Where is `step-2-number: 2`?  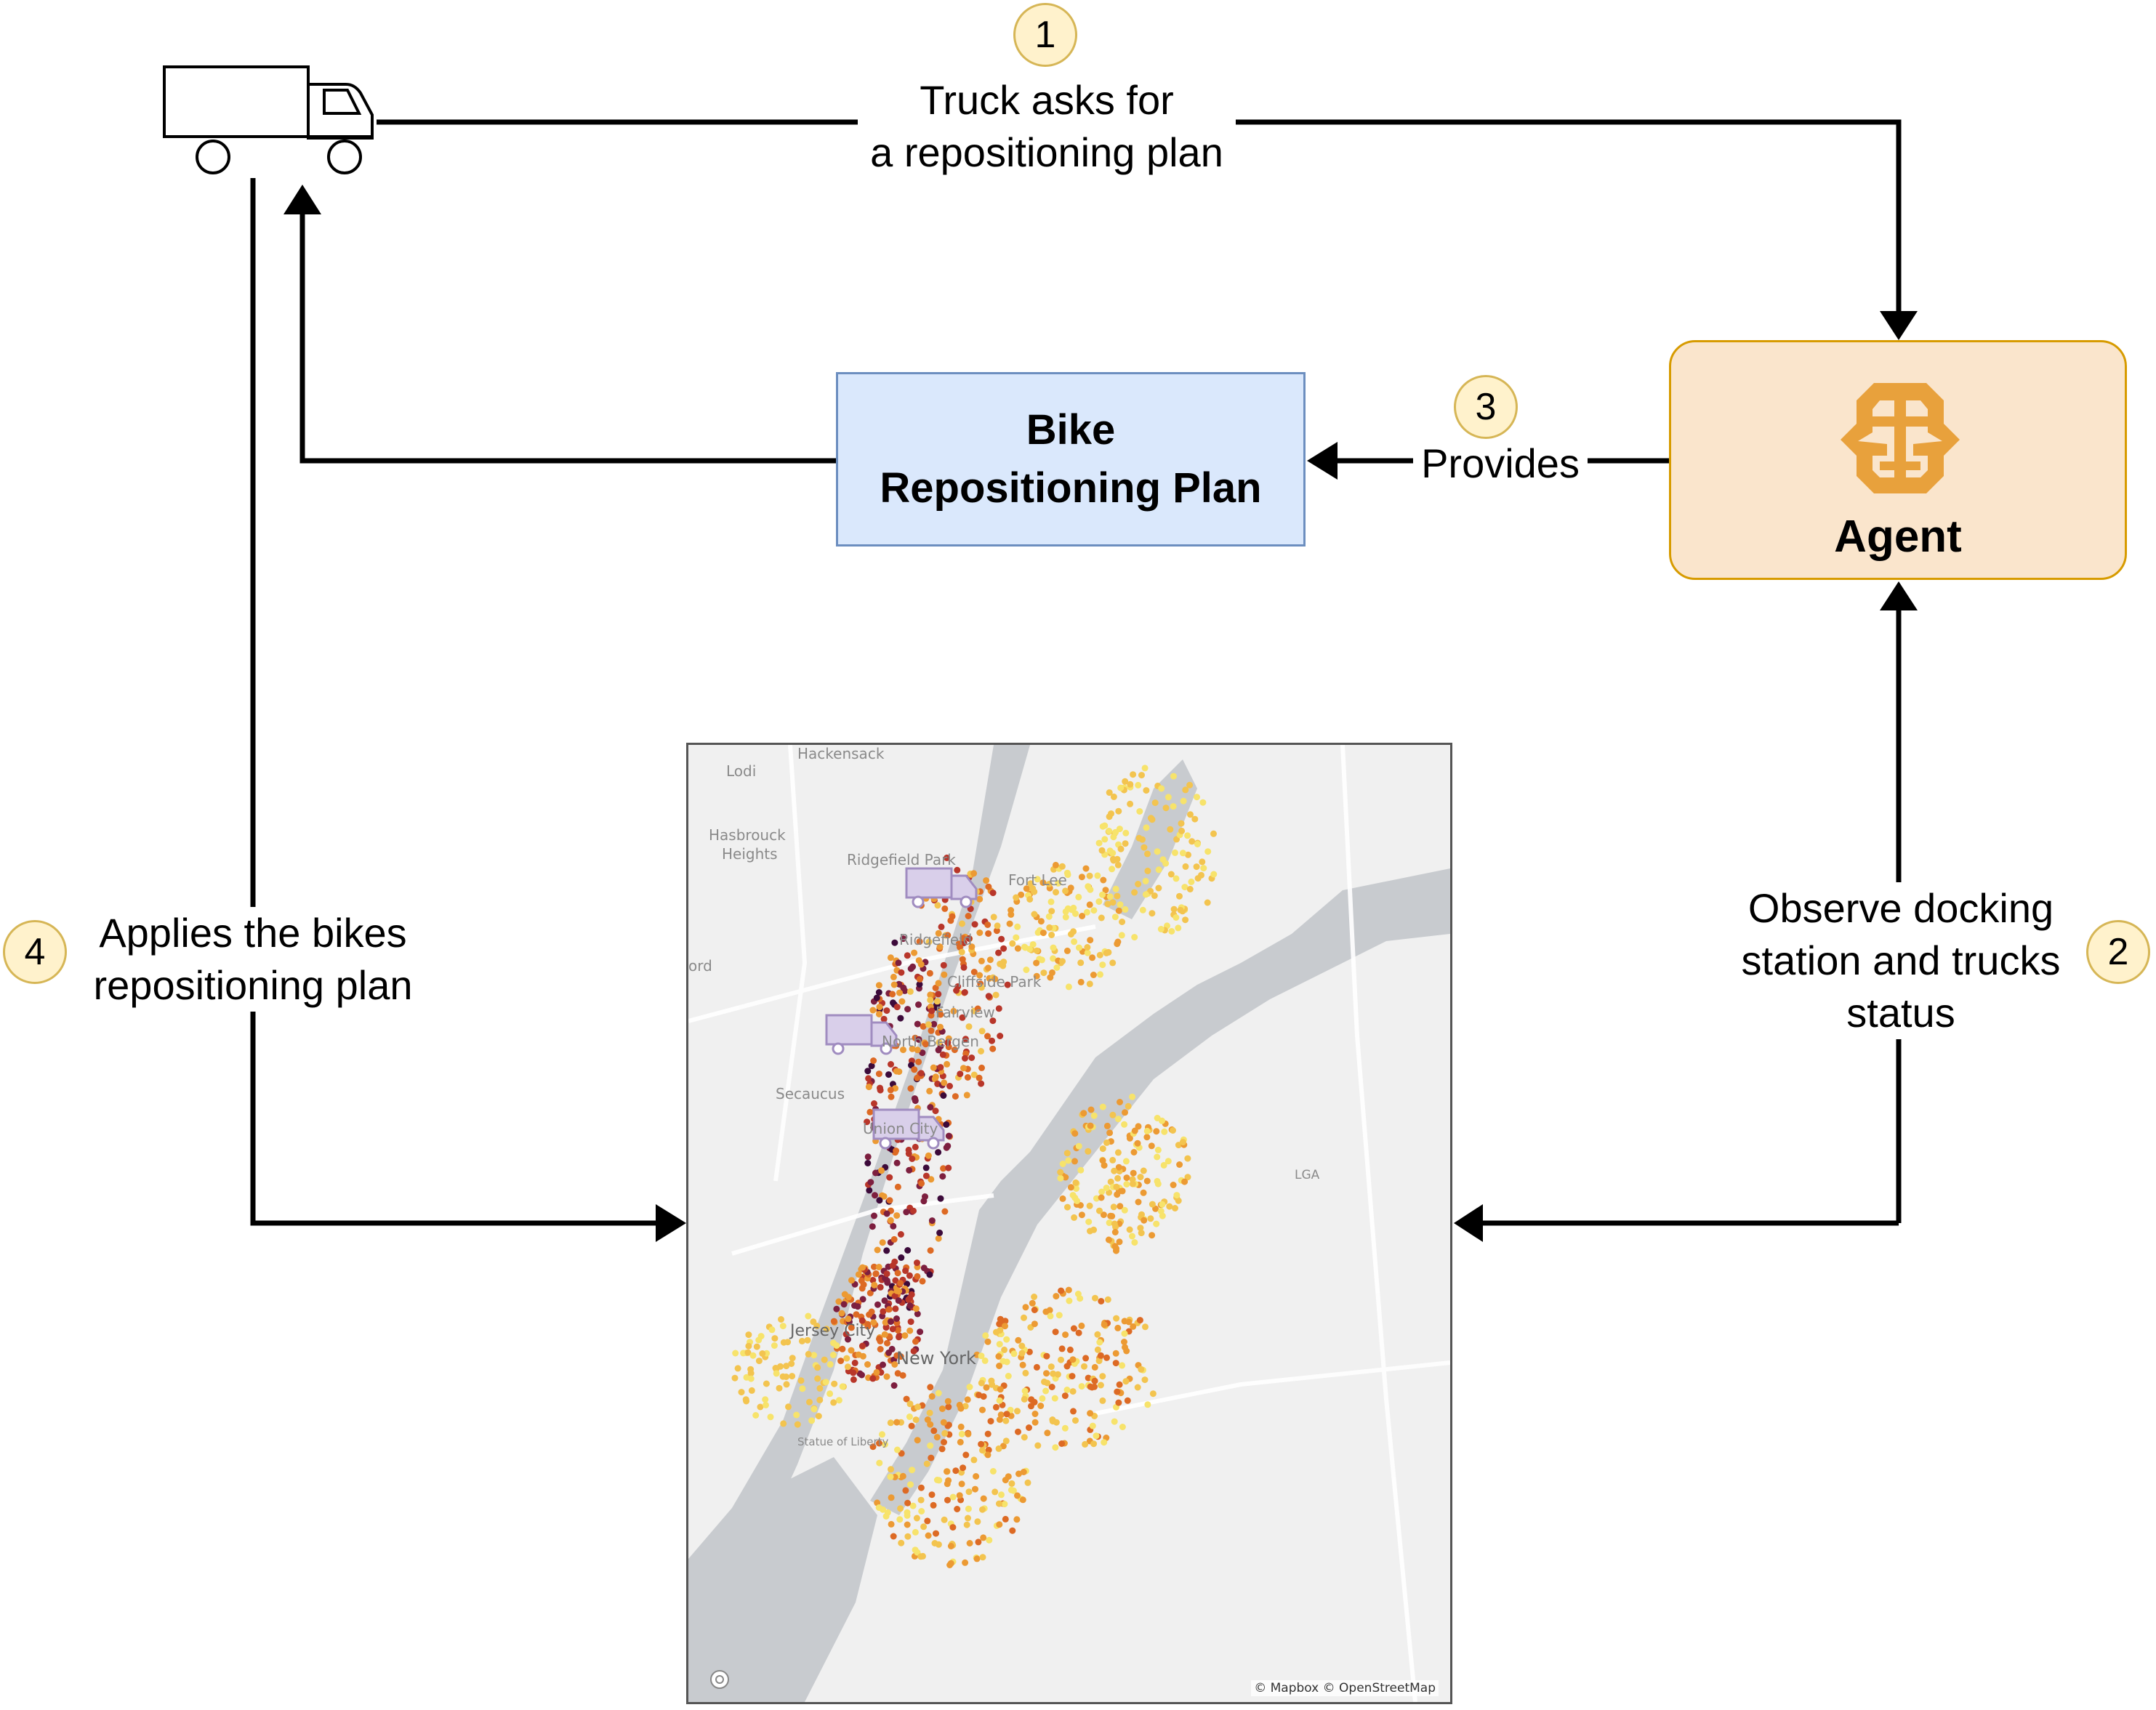 step-2-number: 2 is located at coordinates (2118, 952).